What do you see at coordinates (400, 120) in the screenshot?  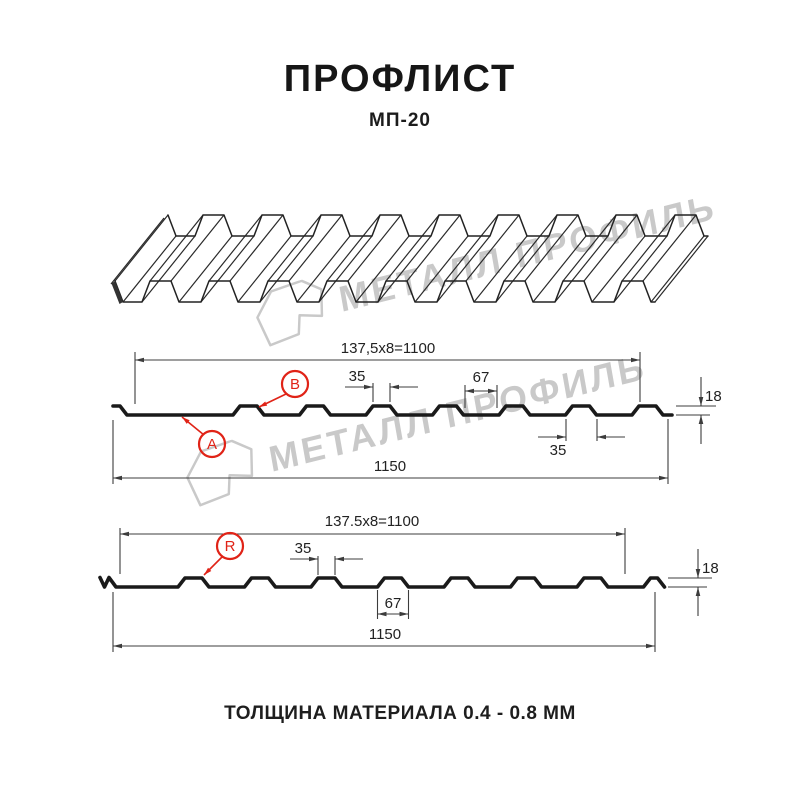 I see `profile-model-subtitle: МП-20` at bounding box center [400, 120].